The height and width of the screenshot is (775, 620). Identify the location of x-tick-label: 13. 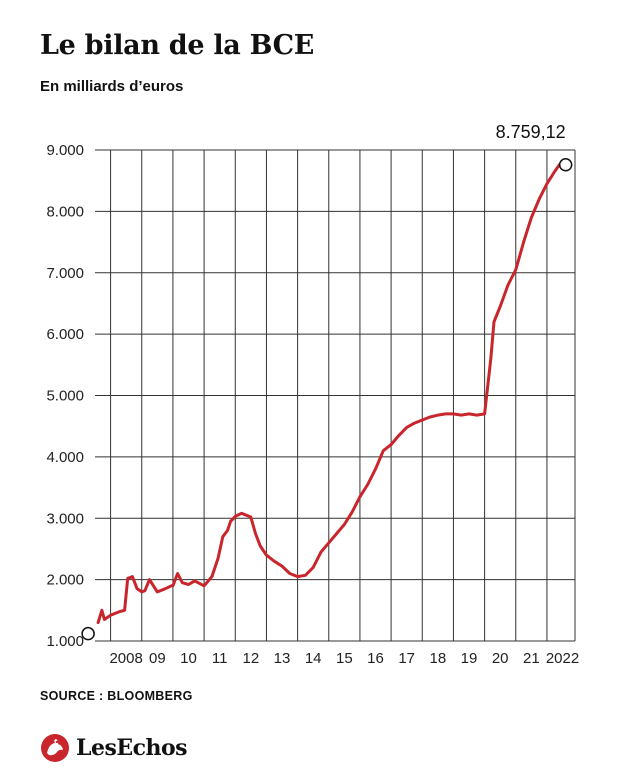
(282, 658).